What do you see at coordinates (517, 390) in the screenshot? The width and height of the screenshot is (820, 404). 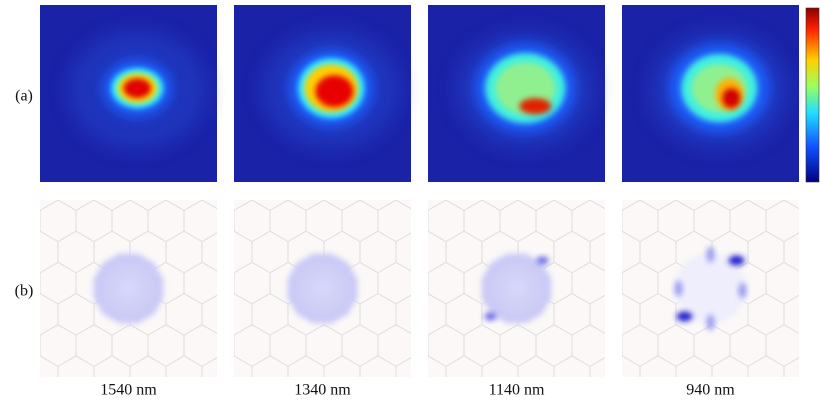 I see `column-label: 1140 nm` at bounding box center [517, 390].